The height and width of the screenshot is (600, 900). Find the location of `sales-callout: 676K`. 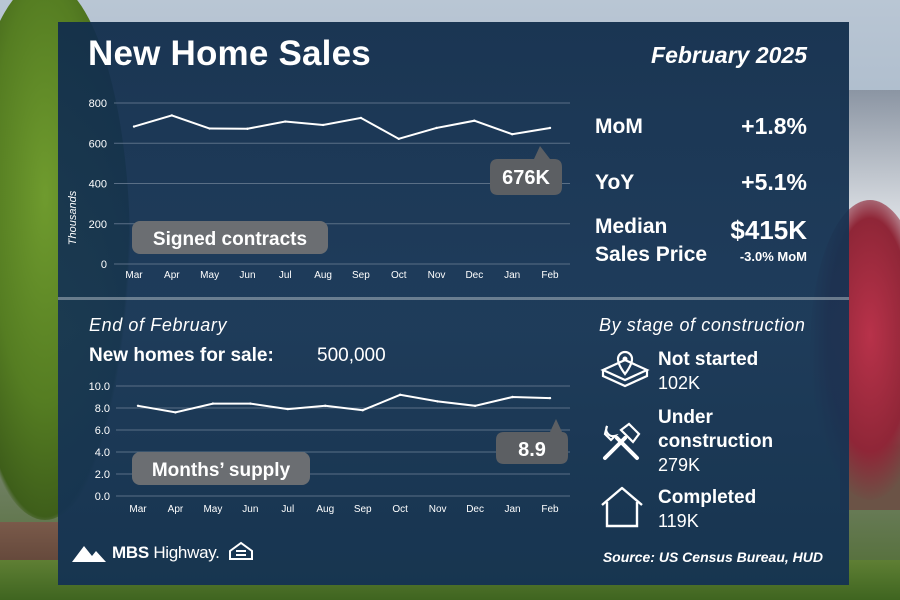

sales-callout: 676K is located at coordinates (526, 170).